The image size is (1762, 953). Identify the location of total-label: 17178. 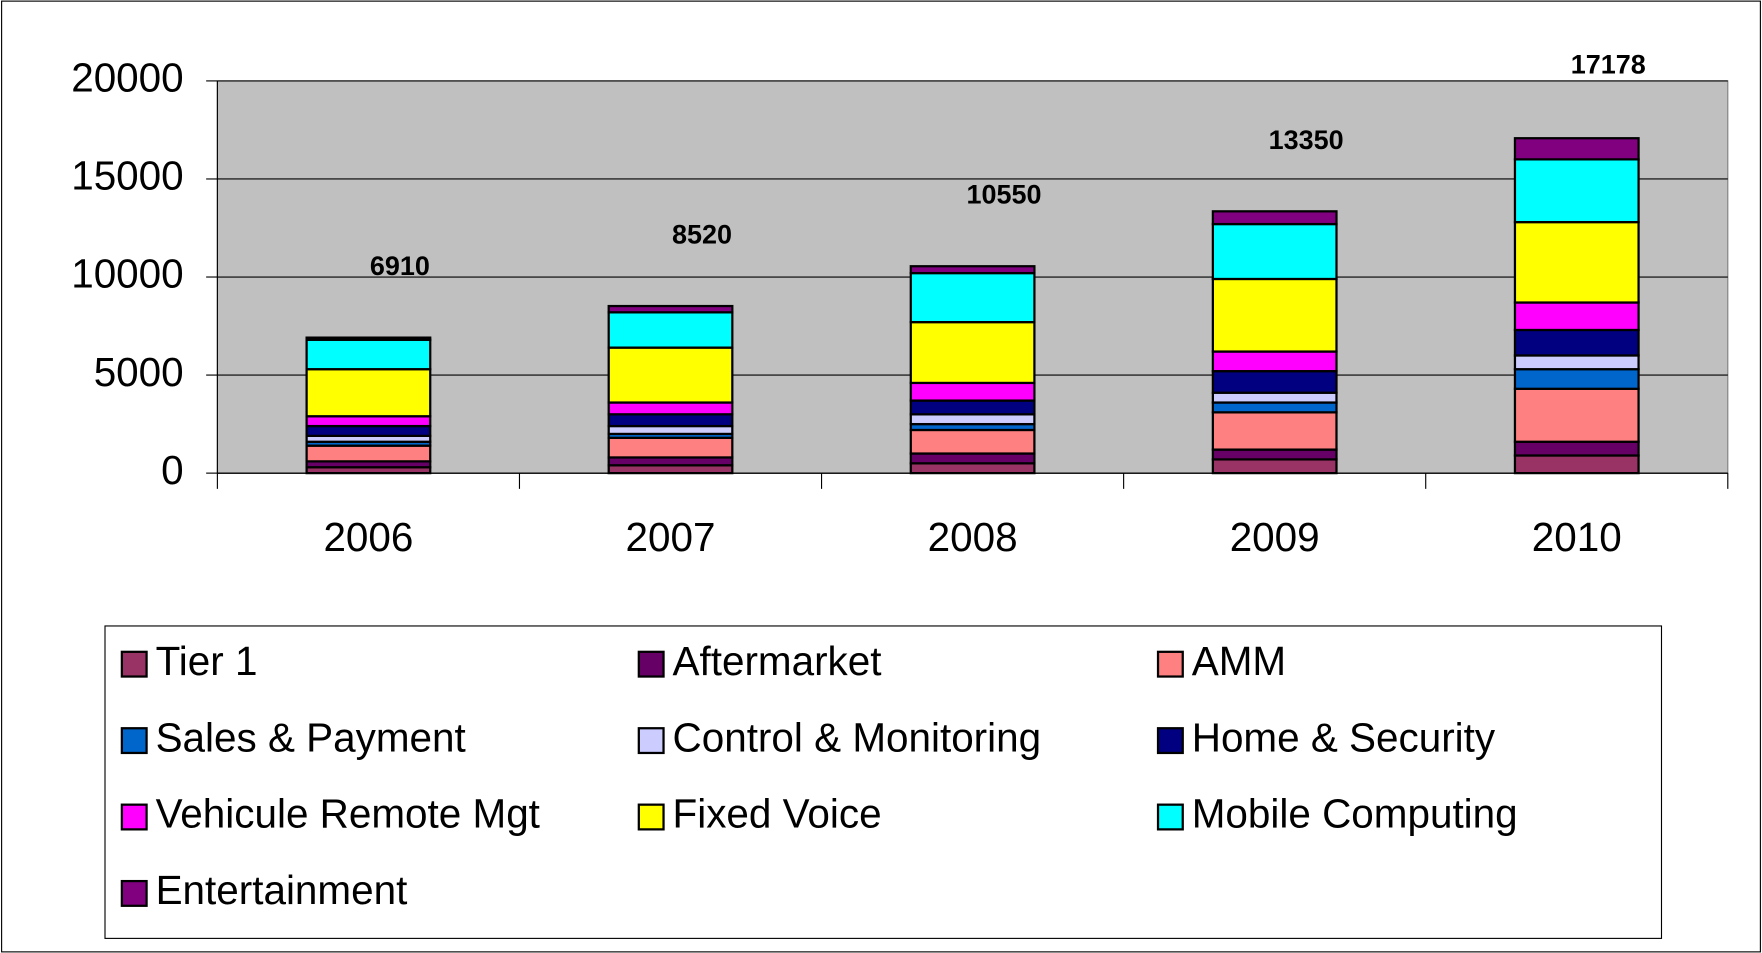
(1608, 65).